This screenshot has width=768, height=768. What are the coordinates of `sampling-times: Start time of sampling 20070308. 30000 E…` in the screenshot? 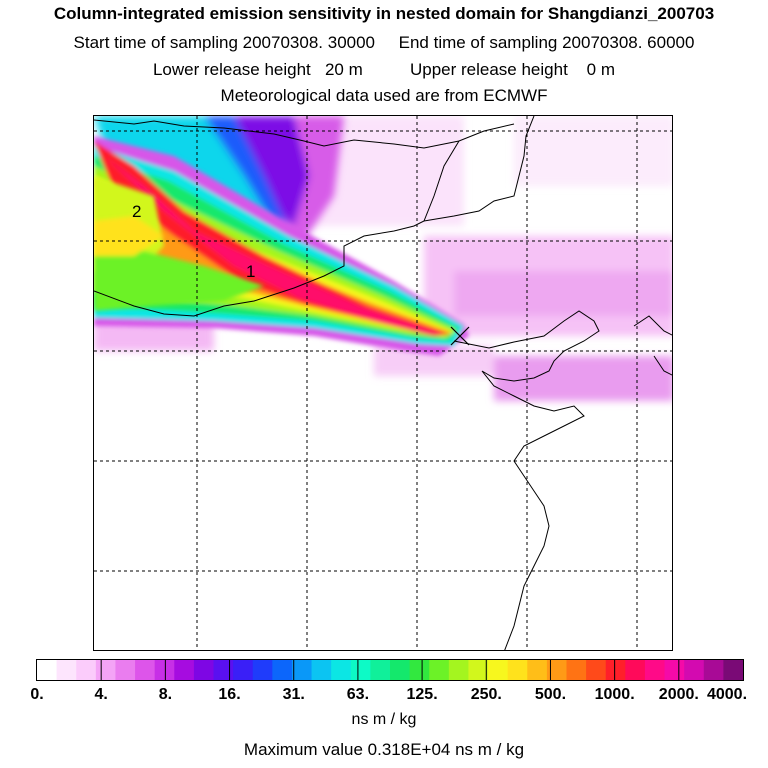 It's located at (384, 42).